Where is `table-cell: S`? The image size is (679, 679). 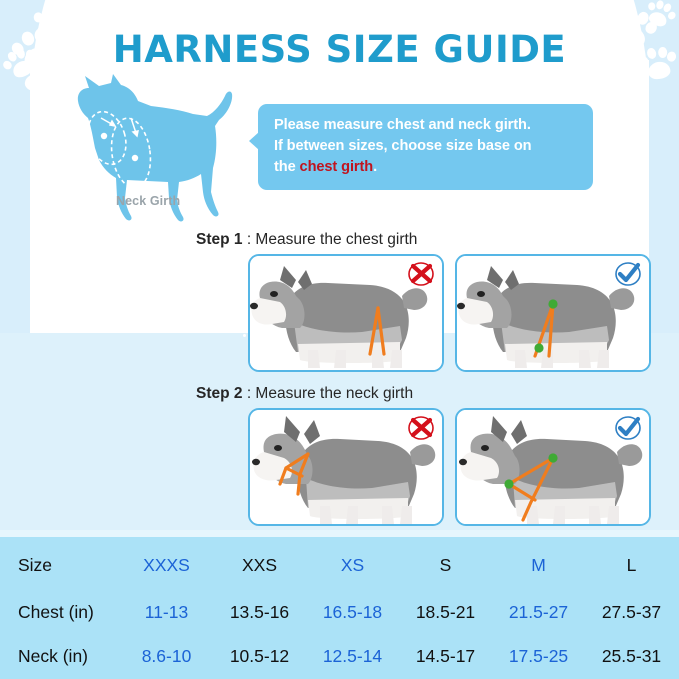 table-cell: S is located at coordinates (445, 564).